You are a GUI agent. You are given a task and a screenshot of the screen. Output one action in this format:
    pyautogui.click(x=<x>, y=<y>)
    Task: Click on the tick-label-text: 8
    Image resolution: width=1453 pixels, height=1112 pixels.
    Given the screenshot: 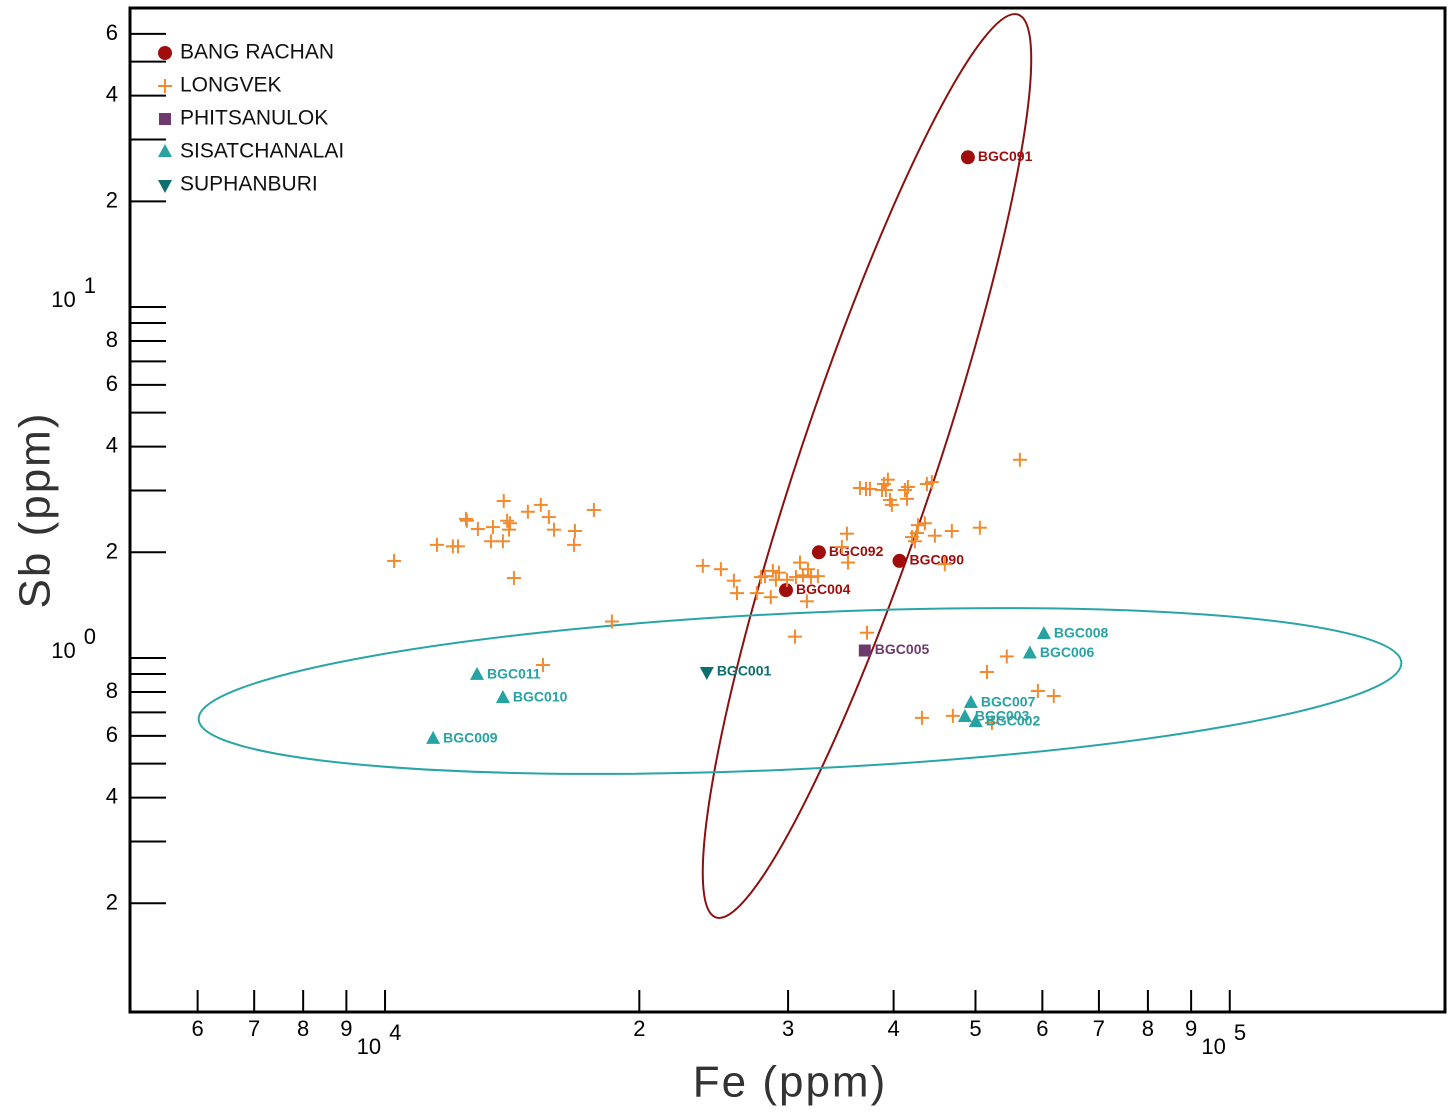 What is the action you would take?
    pyautogui.click(x=112, y=690)
    